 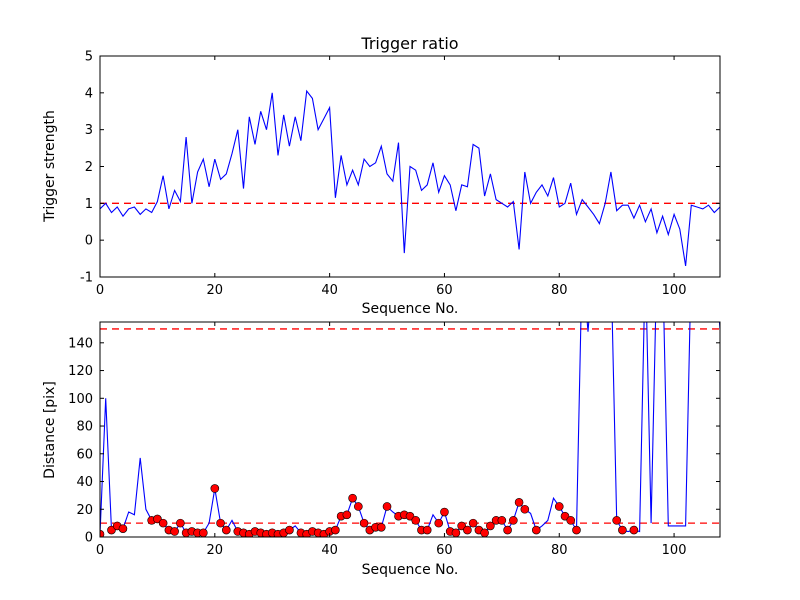 I want to click on top-chart-title: Trigger ratio, so click(x=410, y=43).